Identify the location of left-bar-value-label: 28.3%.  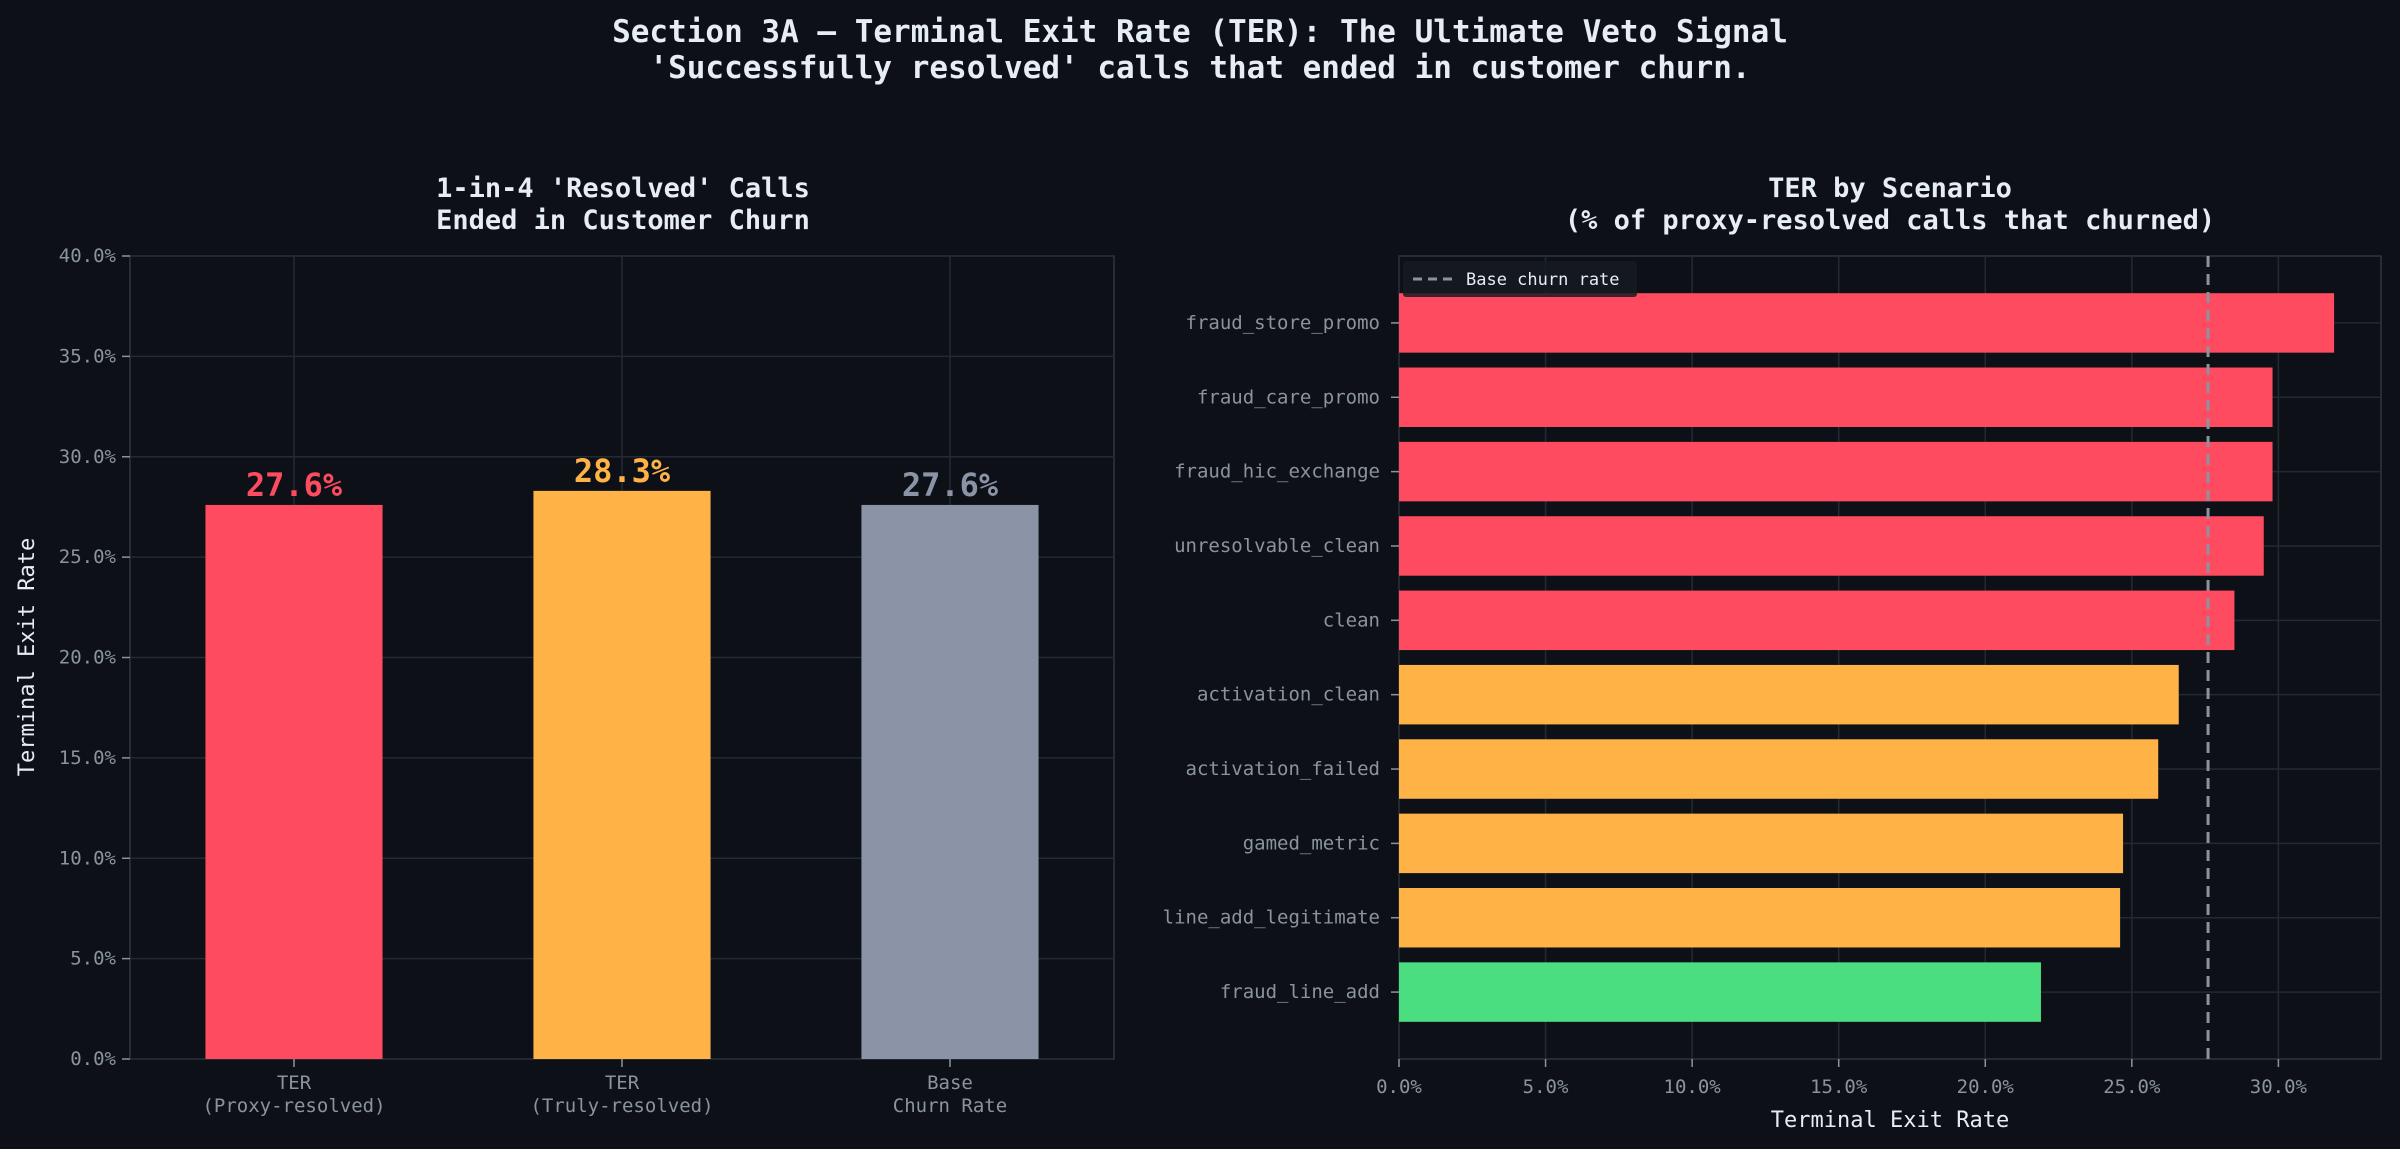
(622, 471).